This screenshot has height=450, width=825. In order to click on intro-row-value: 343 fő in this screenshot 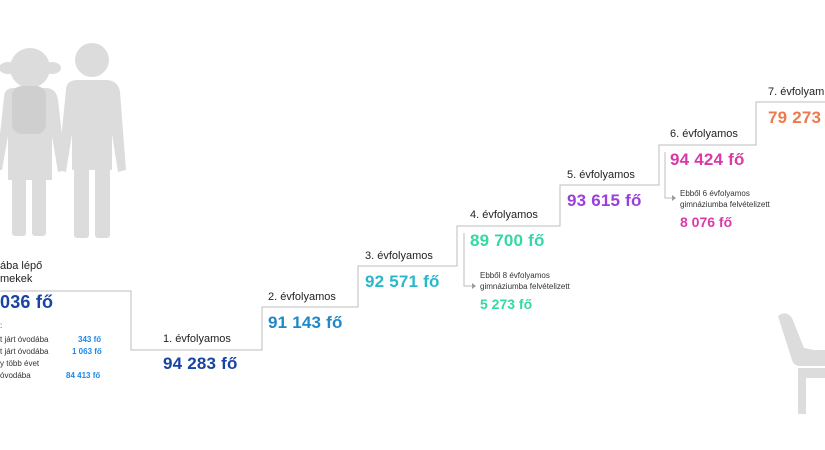, I will do `click(90, 339)`.